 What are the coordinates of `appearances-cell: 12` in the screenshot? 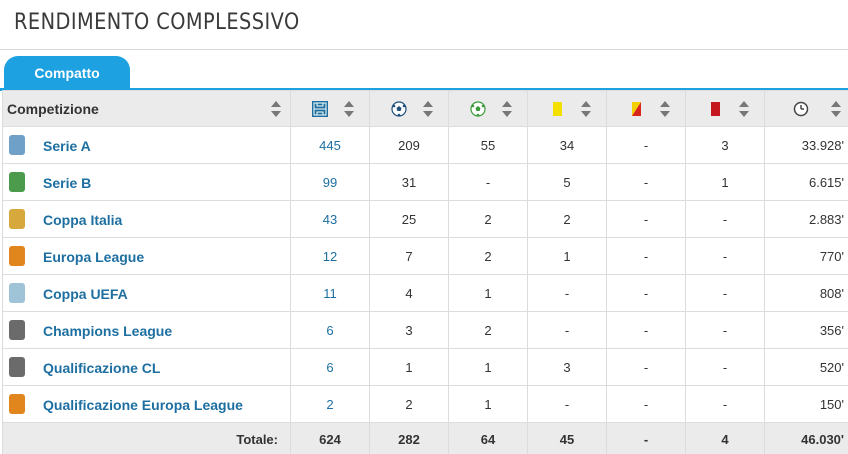 It's located at (330, 256).